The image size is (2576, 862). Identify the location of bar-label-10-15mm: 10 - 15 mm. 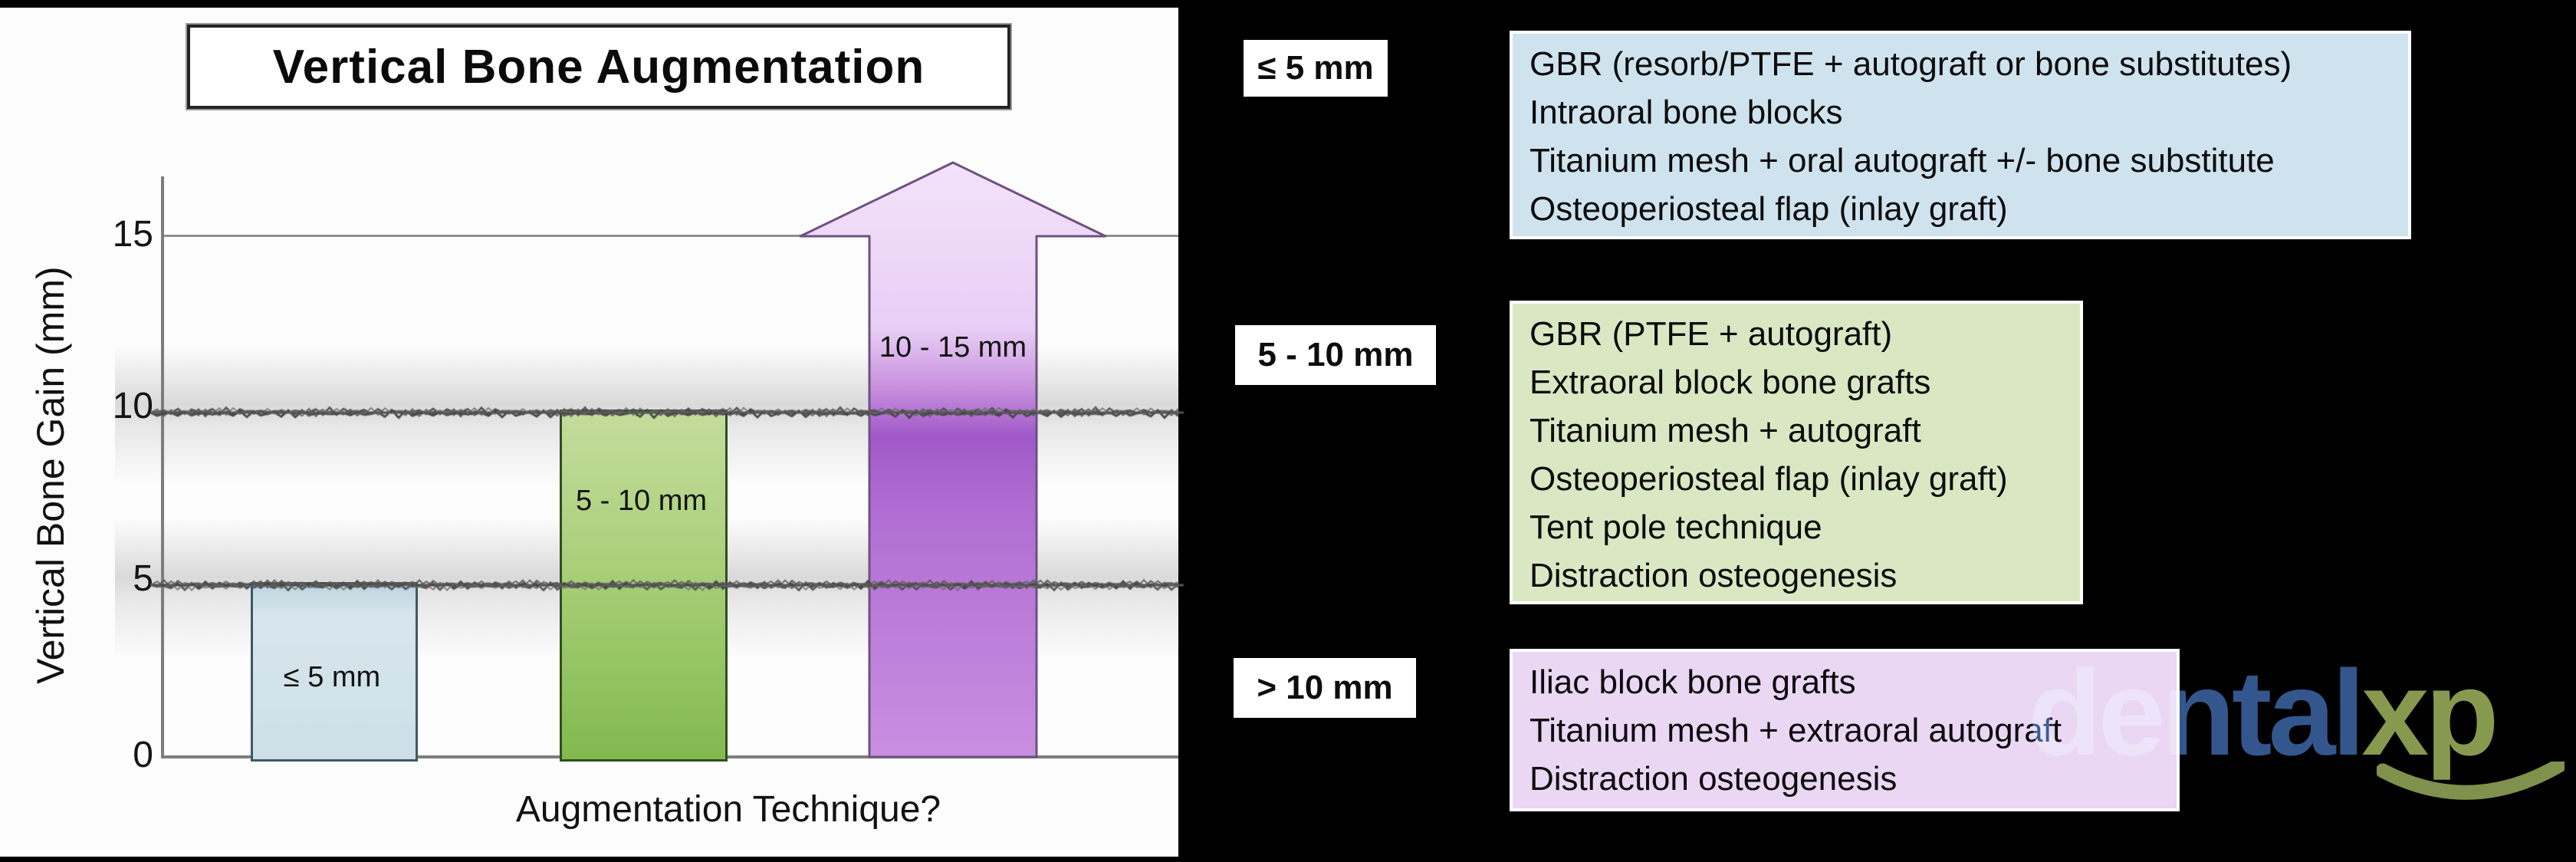
(953, 348).